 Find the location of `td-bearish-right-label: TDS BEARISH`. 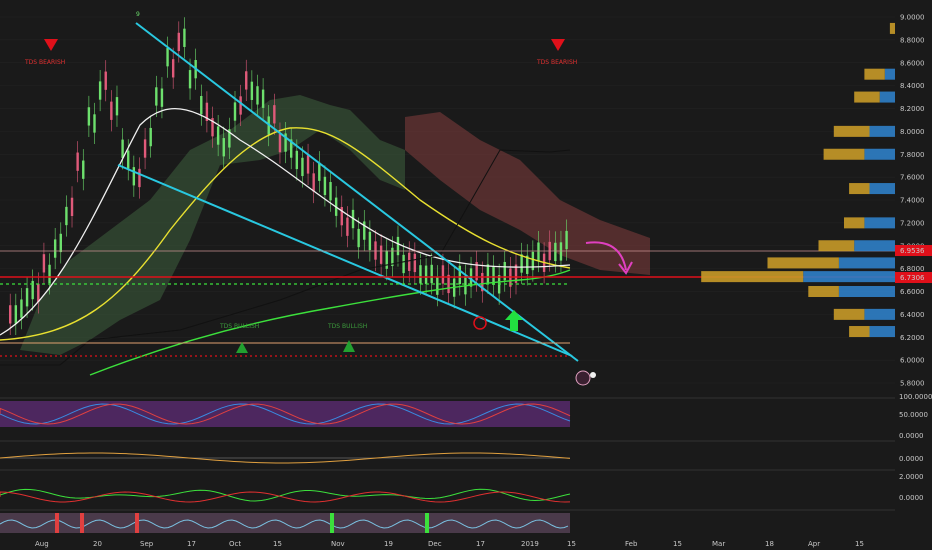

td-bearish-right-label: TDS BEARISH is located at coordinates (556, 62).